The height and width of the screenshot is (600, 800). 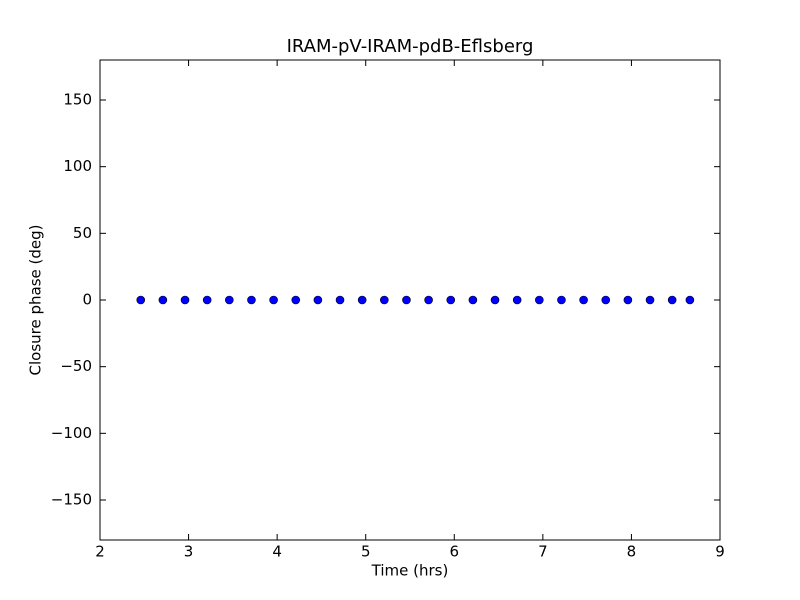 I want to click on y-tick-label: 50, so click(x=82, y=233).